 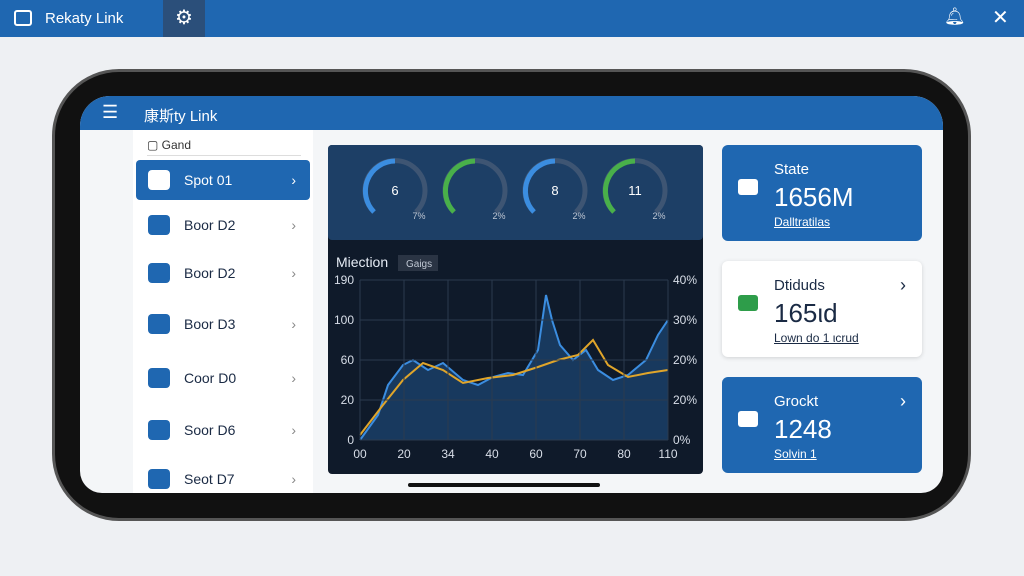 What do you see at coordinates (448, 454) in the screenshot?
I see `x-label: 34` at bounding box center [448, 454].